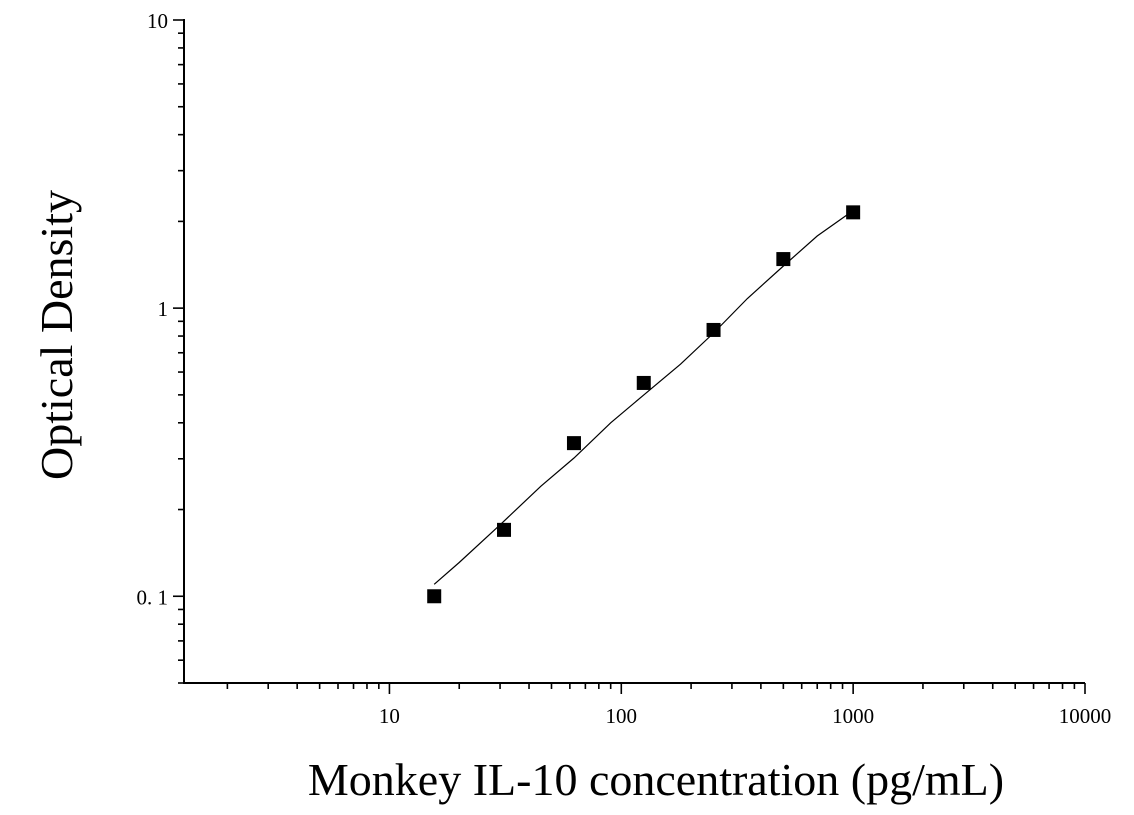 This screenshot has width=1134, height=815. I want to click on x-tick-label: 100, so click(622, 716).